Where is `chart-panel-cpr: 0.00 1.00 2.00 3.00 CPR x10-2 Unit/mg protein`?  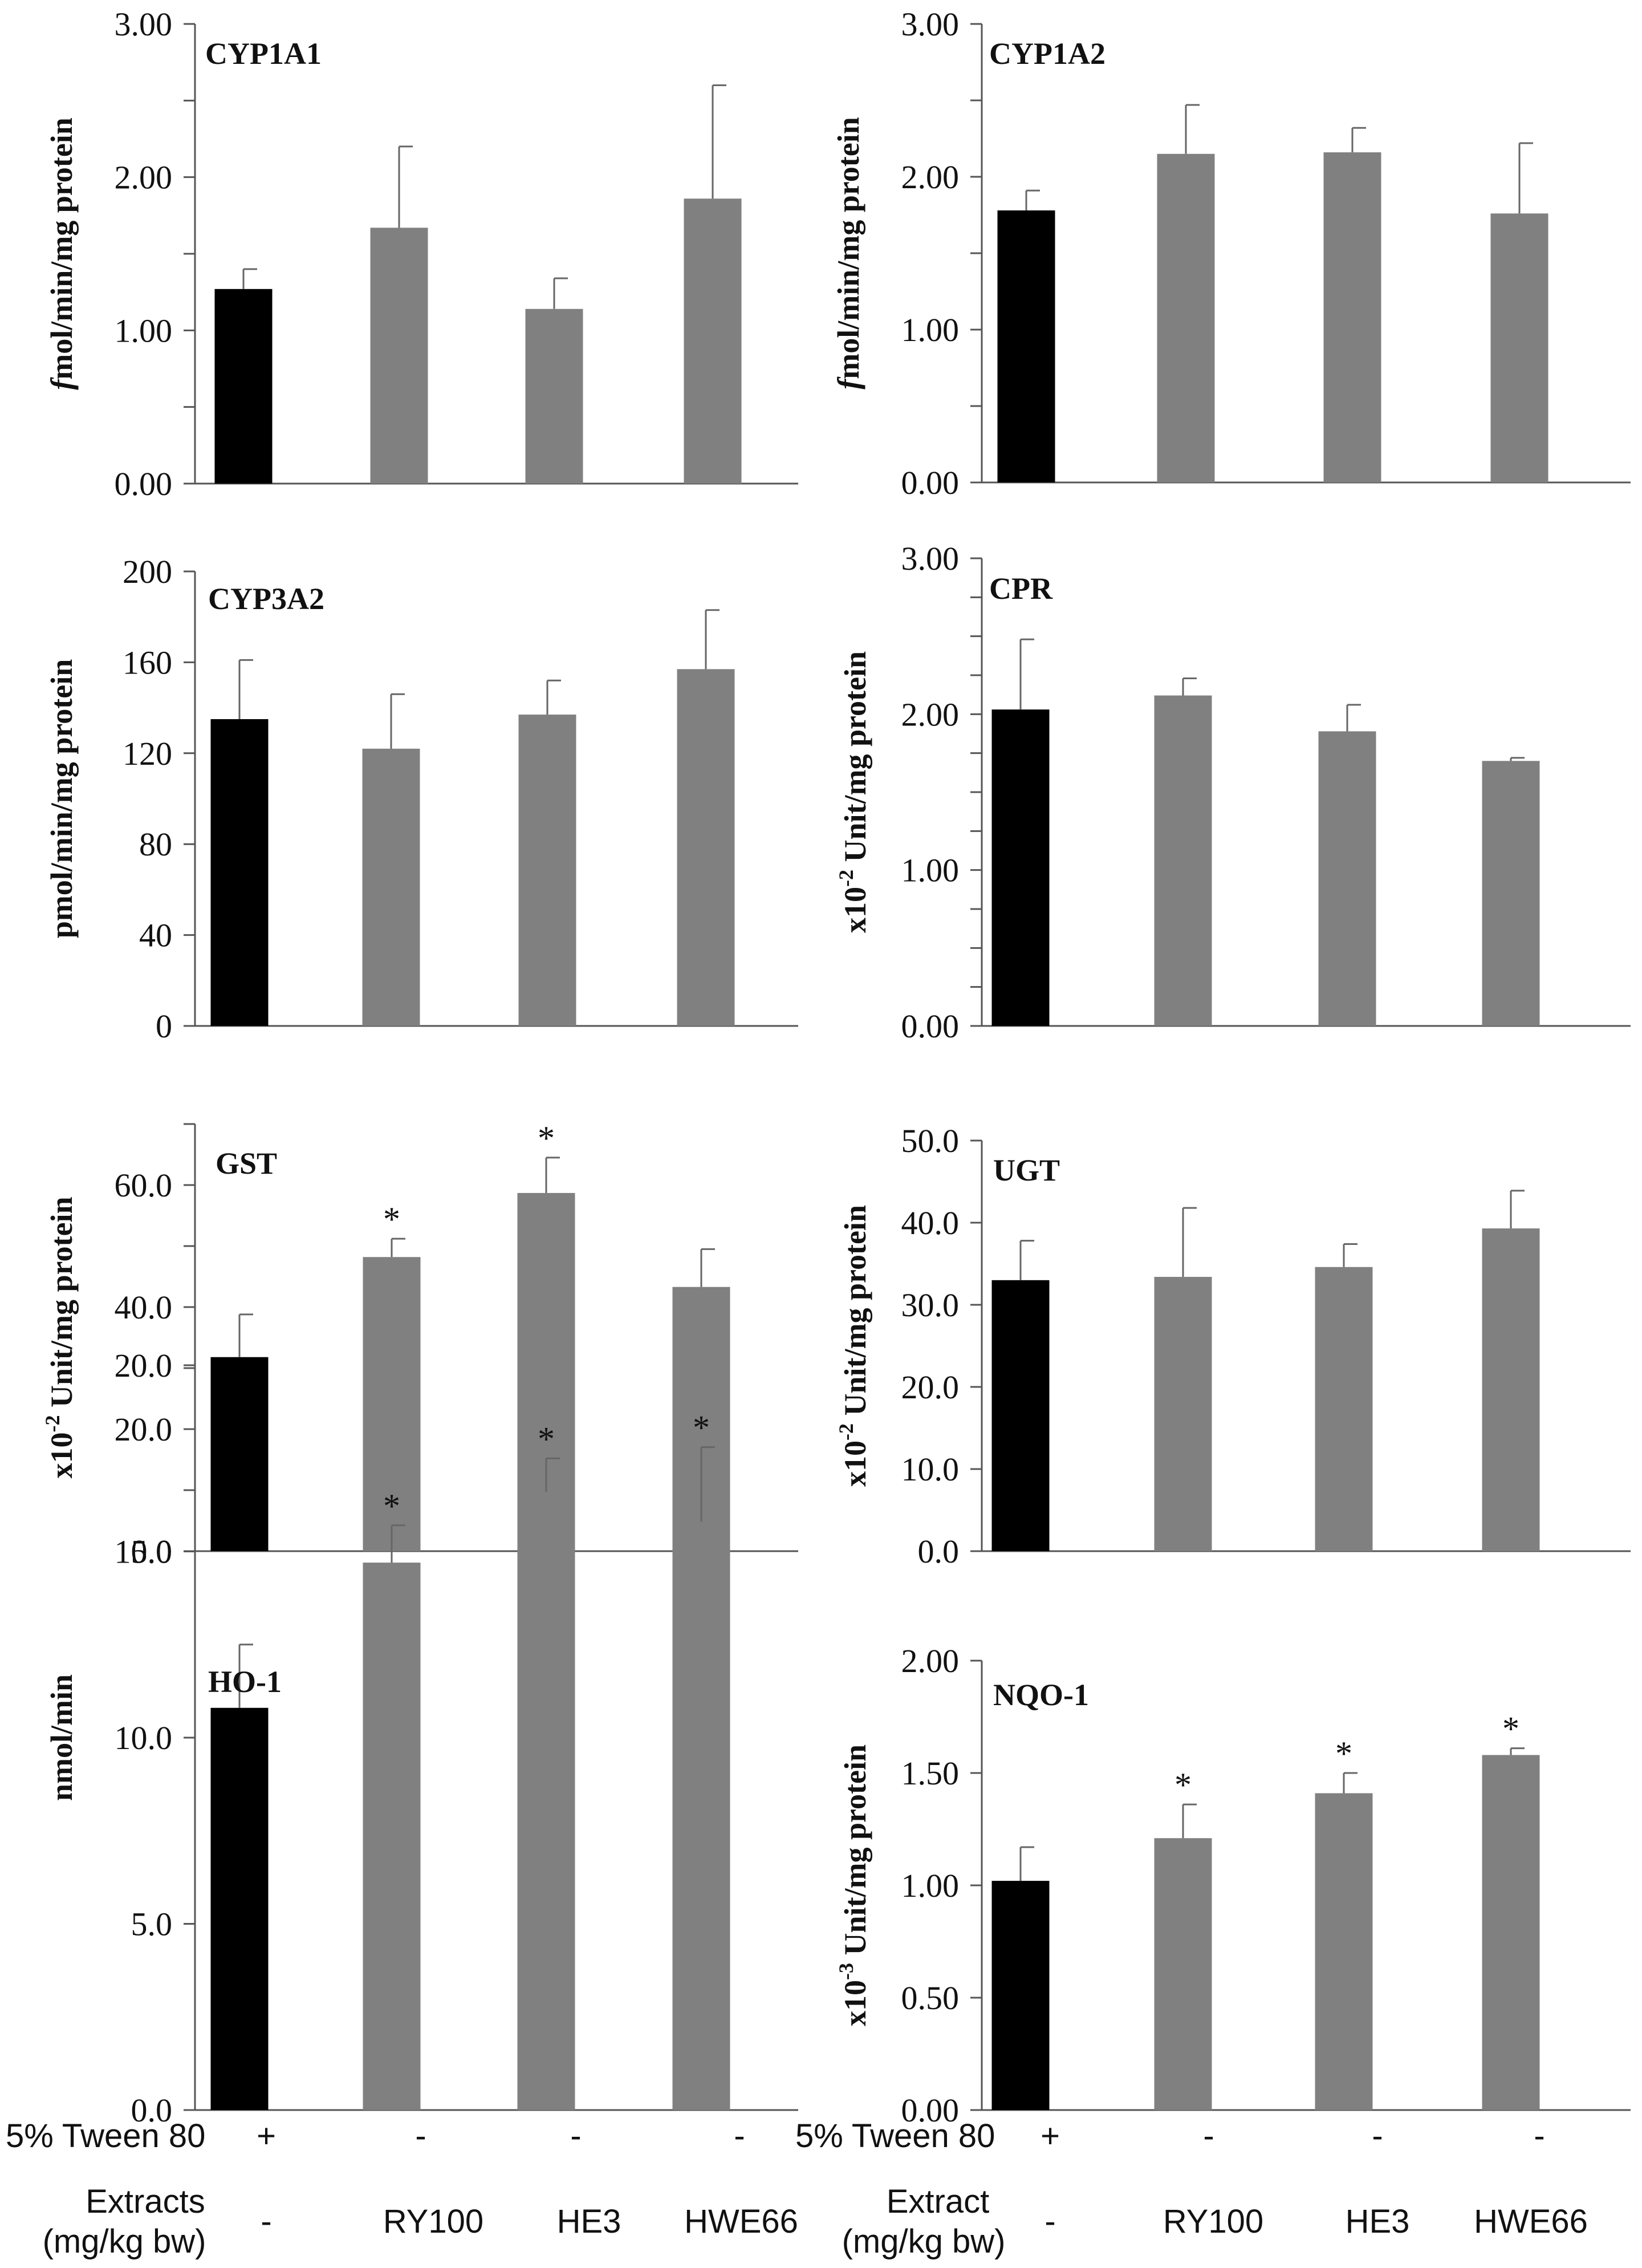
chart-panel-cpr: 0.00 1.00 2.00 3.00 CPR x10-2 Unit/mg protein is located at coordinates (1233, 793).